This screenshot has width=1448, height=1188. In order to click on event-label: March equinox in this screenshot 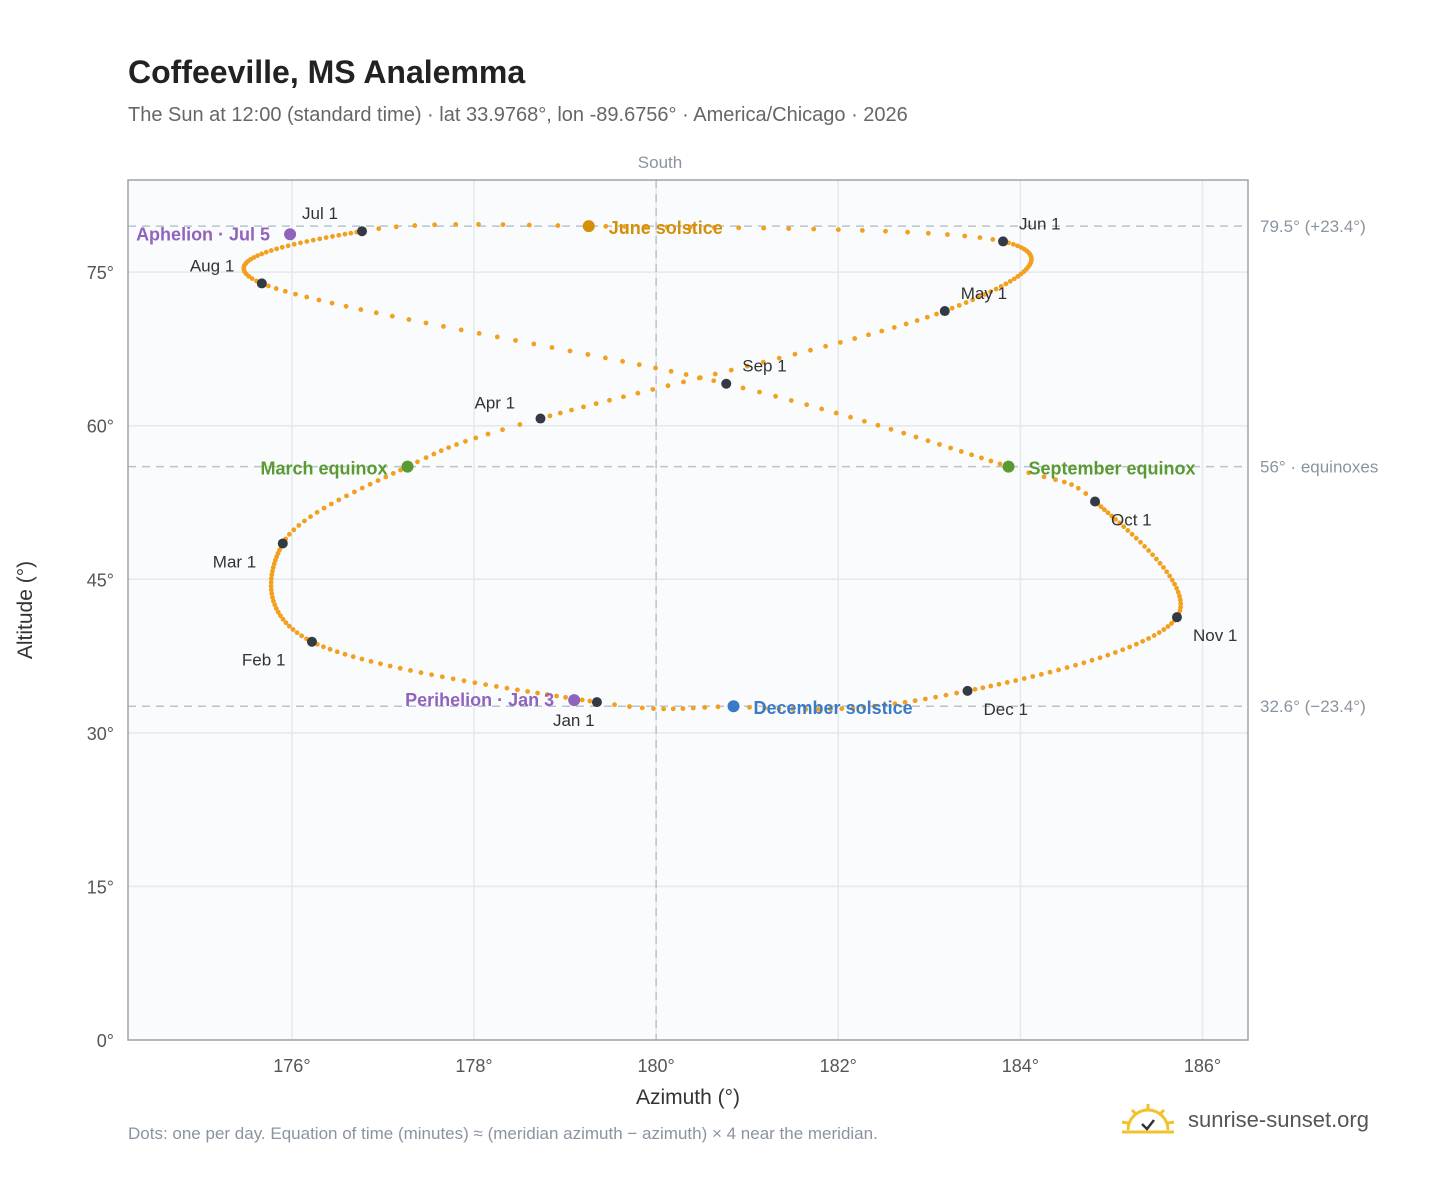, I will do `click(324, 469)`.